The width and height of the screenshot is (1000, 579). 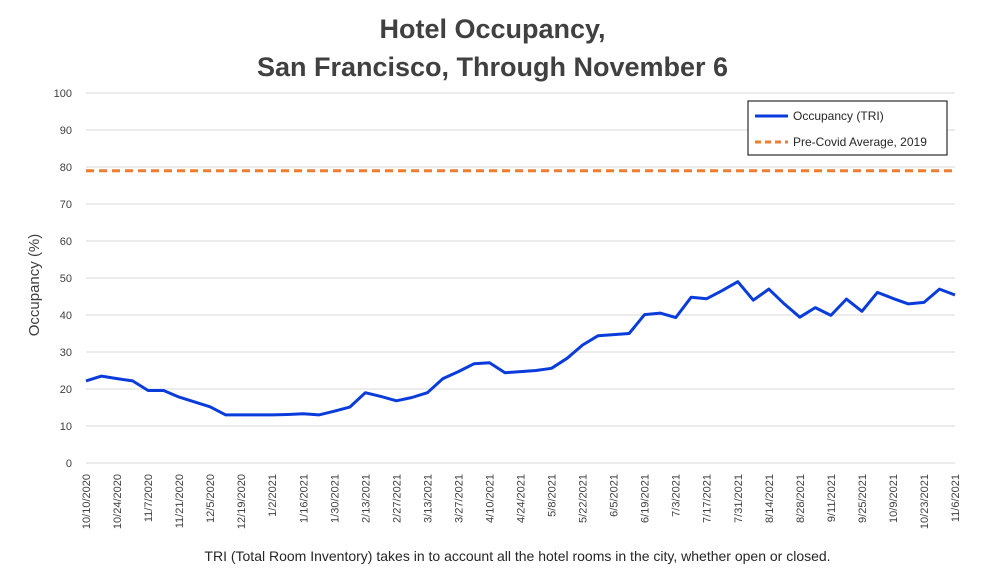 I want to click on x-tick-label: 4/10/2021, so click(x=490, y=498).